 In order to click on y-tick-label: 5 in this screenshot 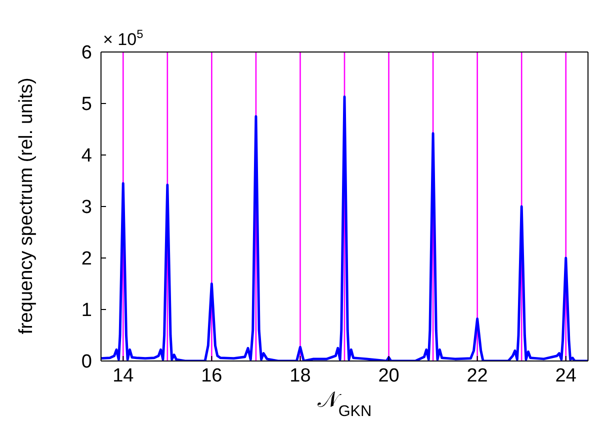, I will do `click(86, 105)`.